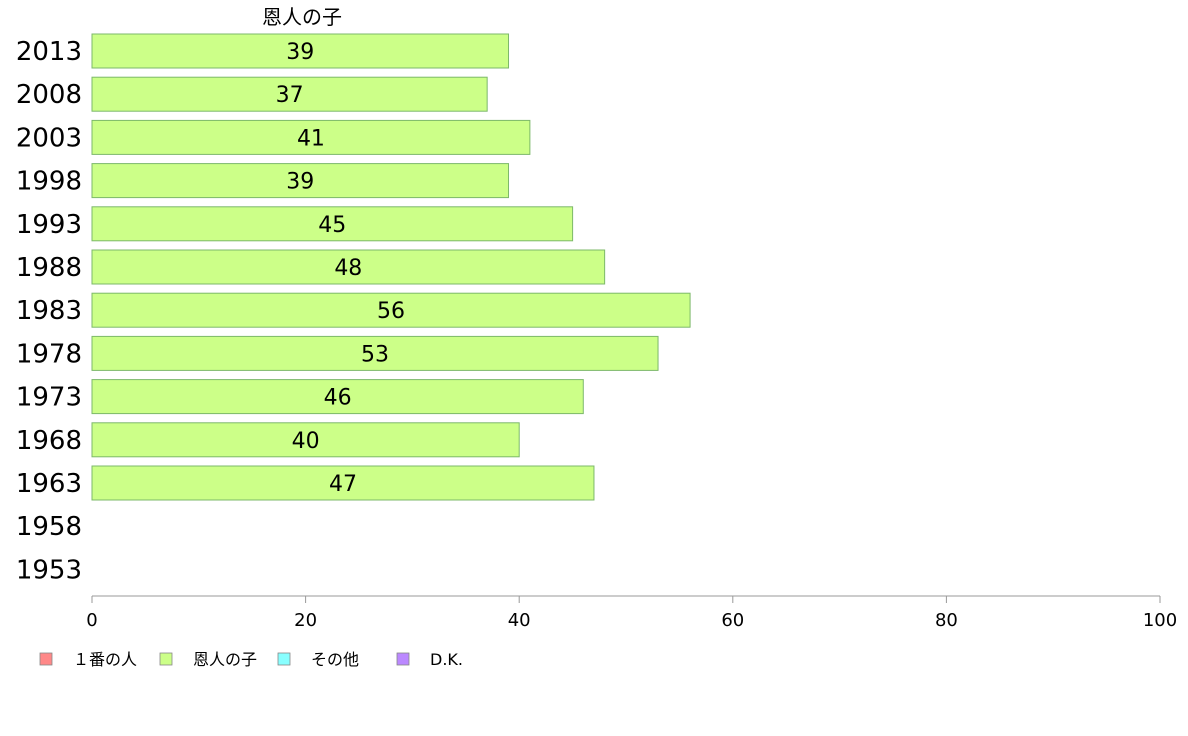 Image resolution: width=1188 pixels, height=736 pixels. Describe the element at coordinates (631, 613) in the screenshot. I see `x-axis: 0 20 40 60 80 100` at that location.